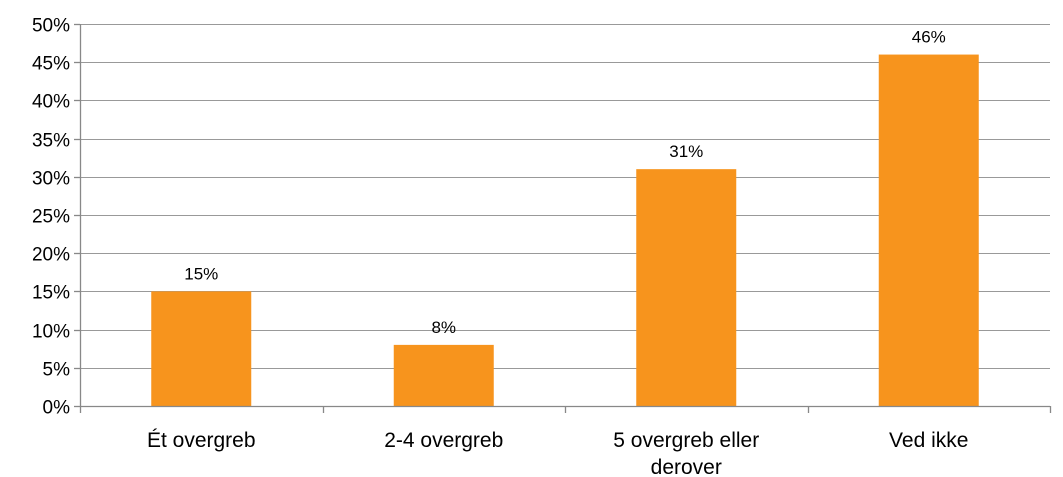 The height and width of the screenshot is (477, 1063). I want to click on y-tick-label: 10%, so click(51, 332).